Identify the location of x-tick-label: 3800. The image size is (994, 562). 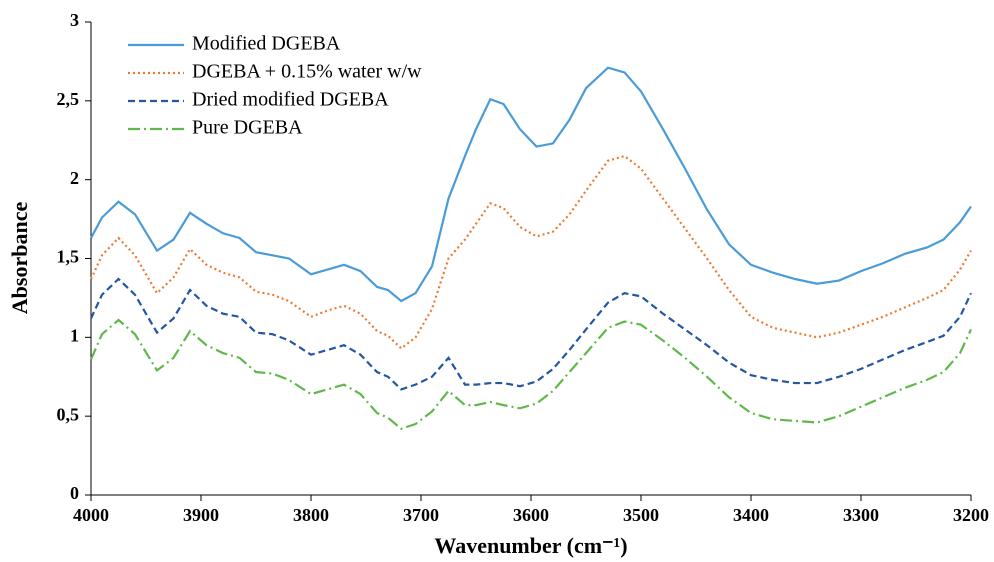
(311, 515).